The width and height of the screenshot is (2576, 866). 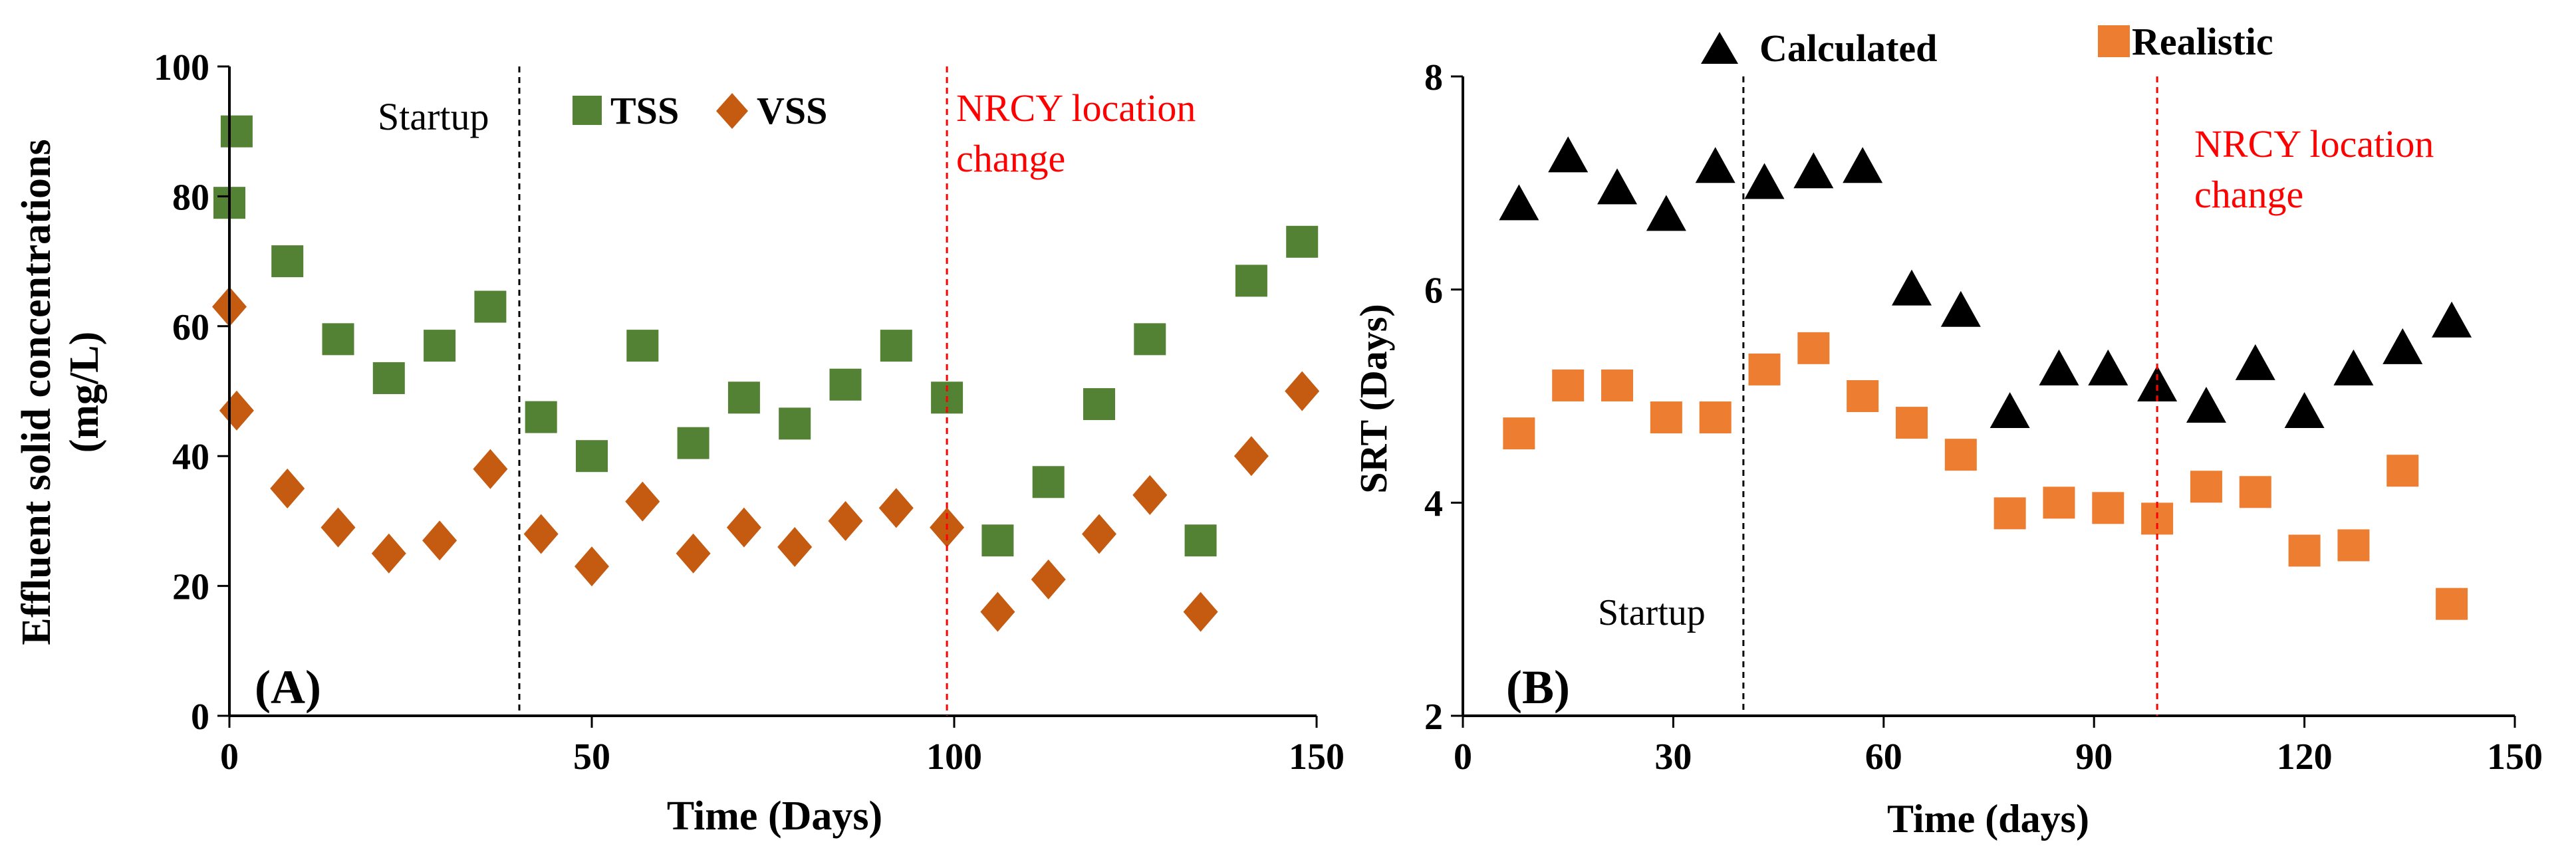 What do you see at coordinates (792, 110) in the screenshot?
I see `legend-vss-label: VSS` at bounding box center [792, 110].